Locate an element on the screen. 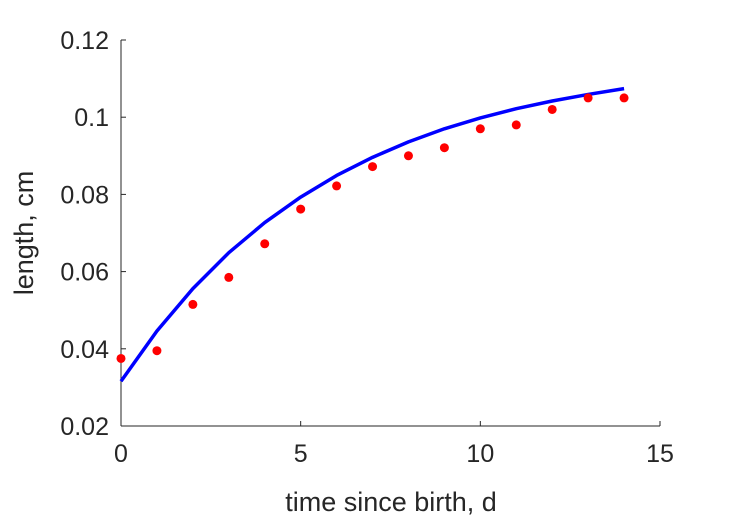 The width and height of the screenshot is (729, 521). y-axis-label: length, cm is located at coordinates (24, 233).